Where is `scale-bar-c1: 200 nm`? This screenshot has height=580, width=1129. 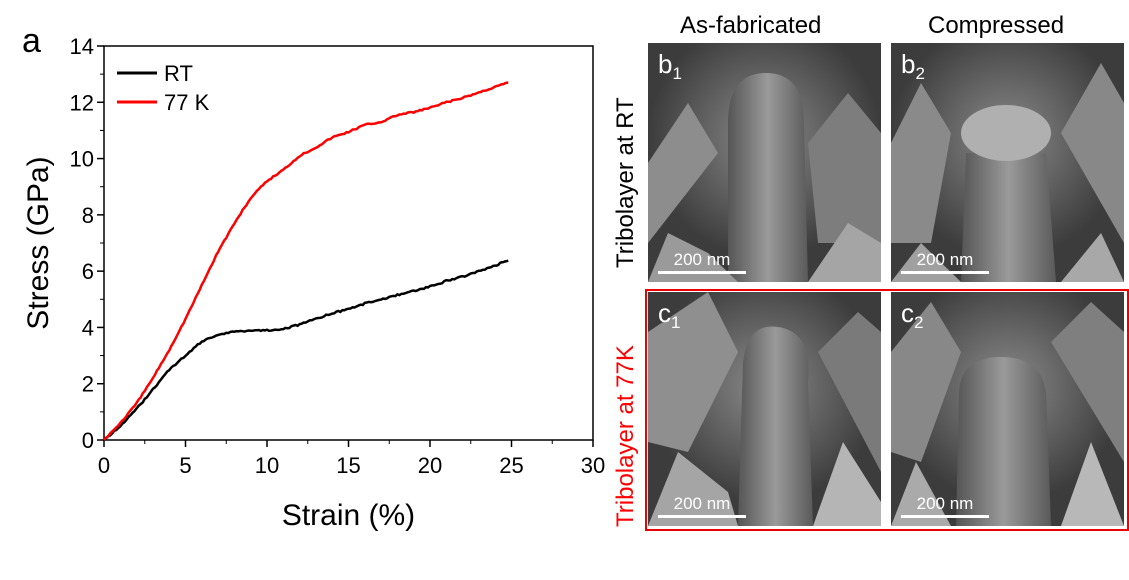
scale-bar-c1: 200 nm is located at coordinates (702, 506).